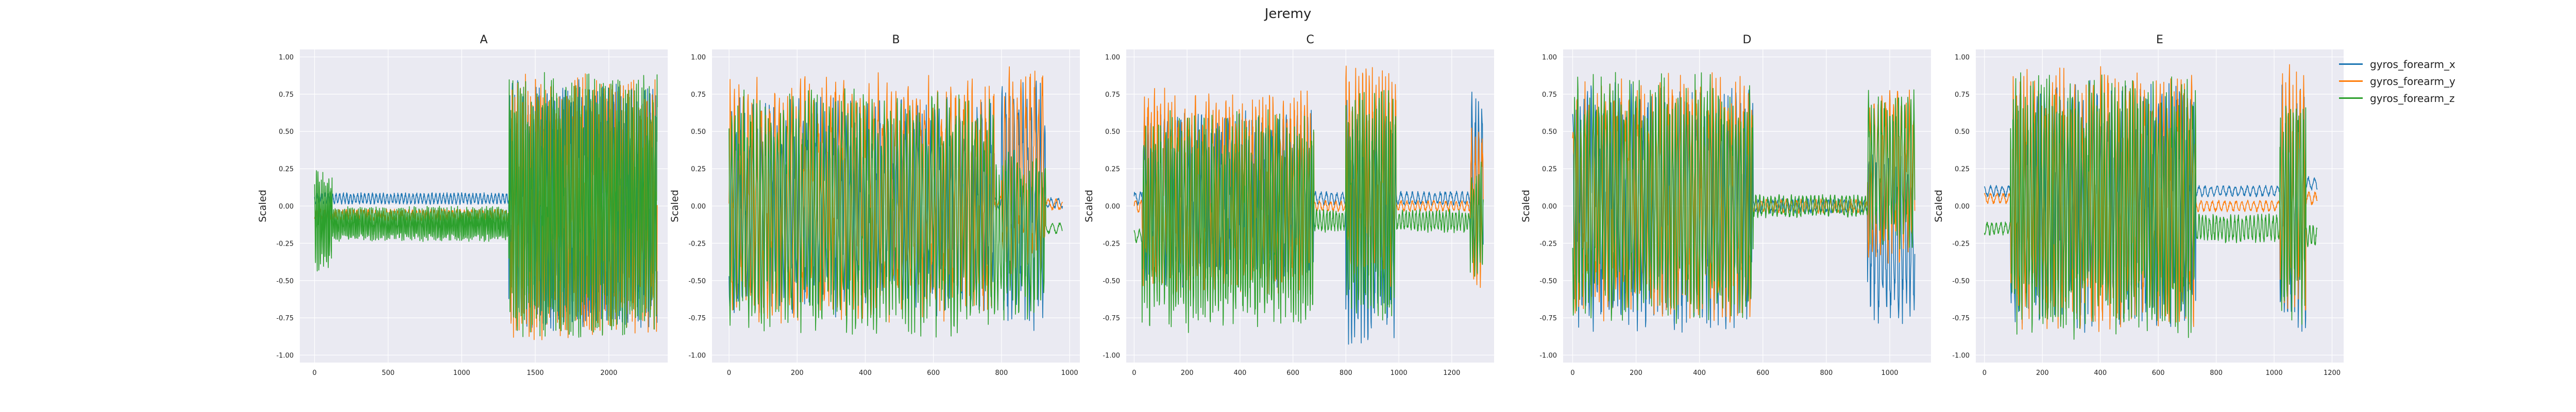  I want to click on legend-label: gyros_forearm_z, so click(2412, 98).